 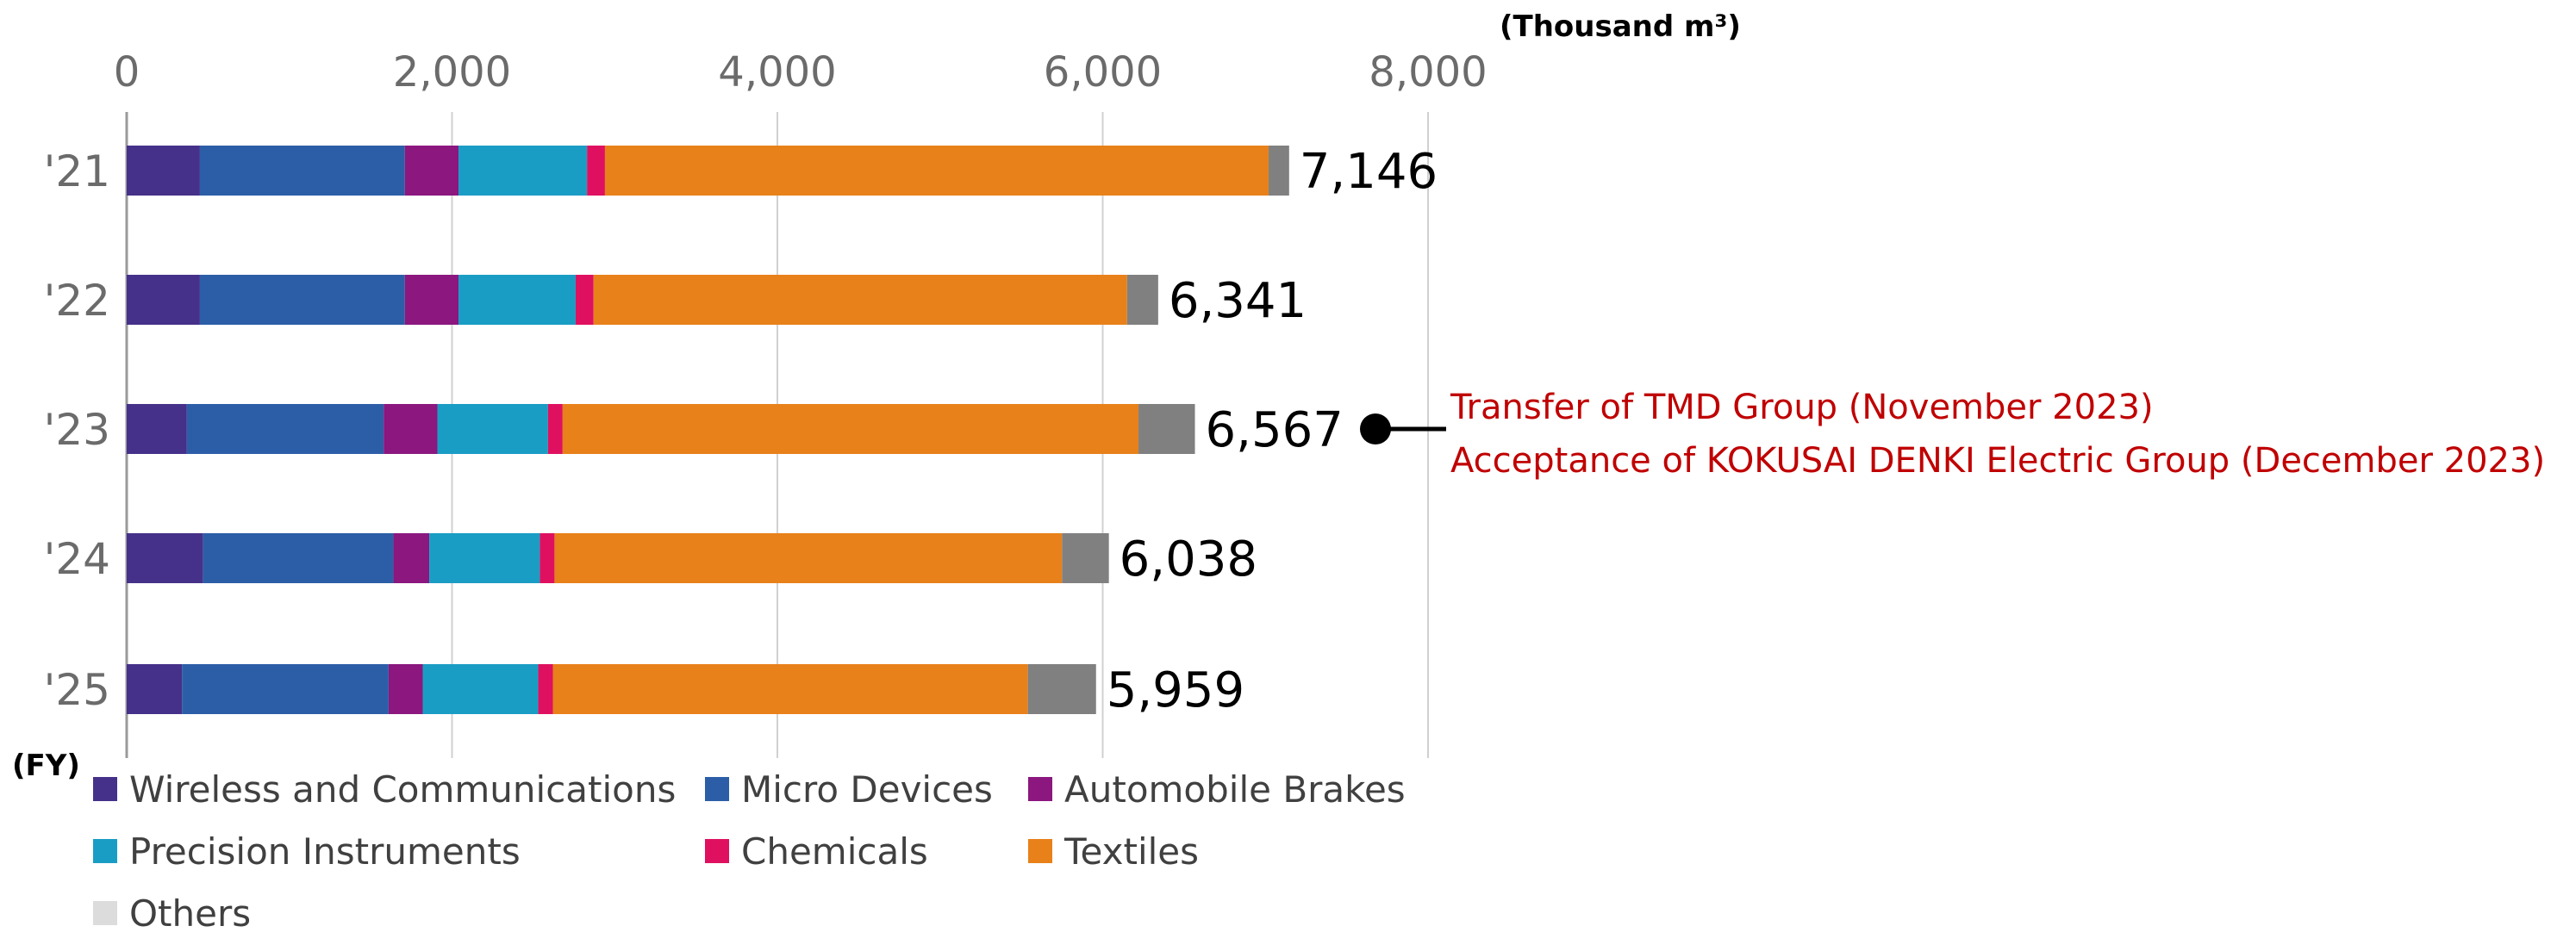 I want to click on x-tick-label: 6,000, so click(x=1103, y=72).